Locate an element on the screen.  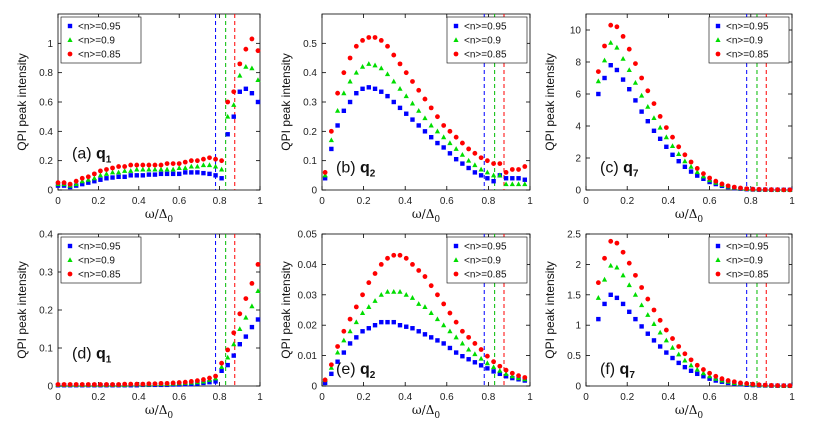
x-tick-label: 0 is located at coordinates (586, 201).